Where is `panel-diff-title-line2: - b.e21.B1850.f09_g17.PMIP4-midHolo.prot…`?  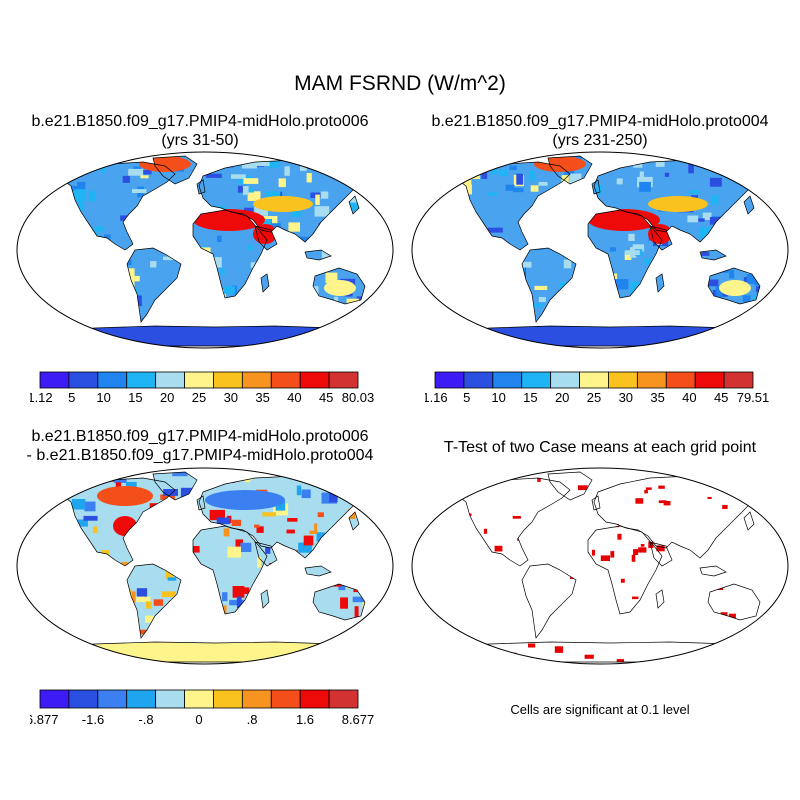
panel-diff-title-line2: - b.e21.B1850.f09_g17.PMIP4-midHolo.prot… is located at coordinates (200, 455).